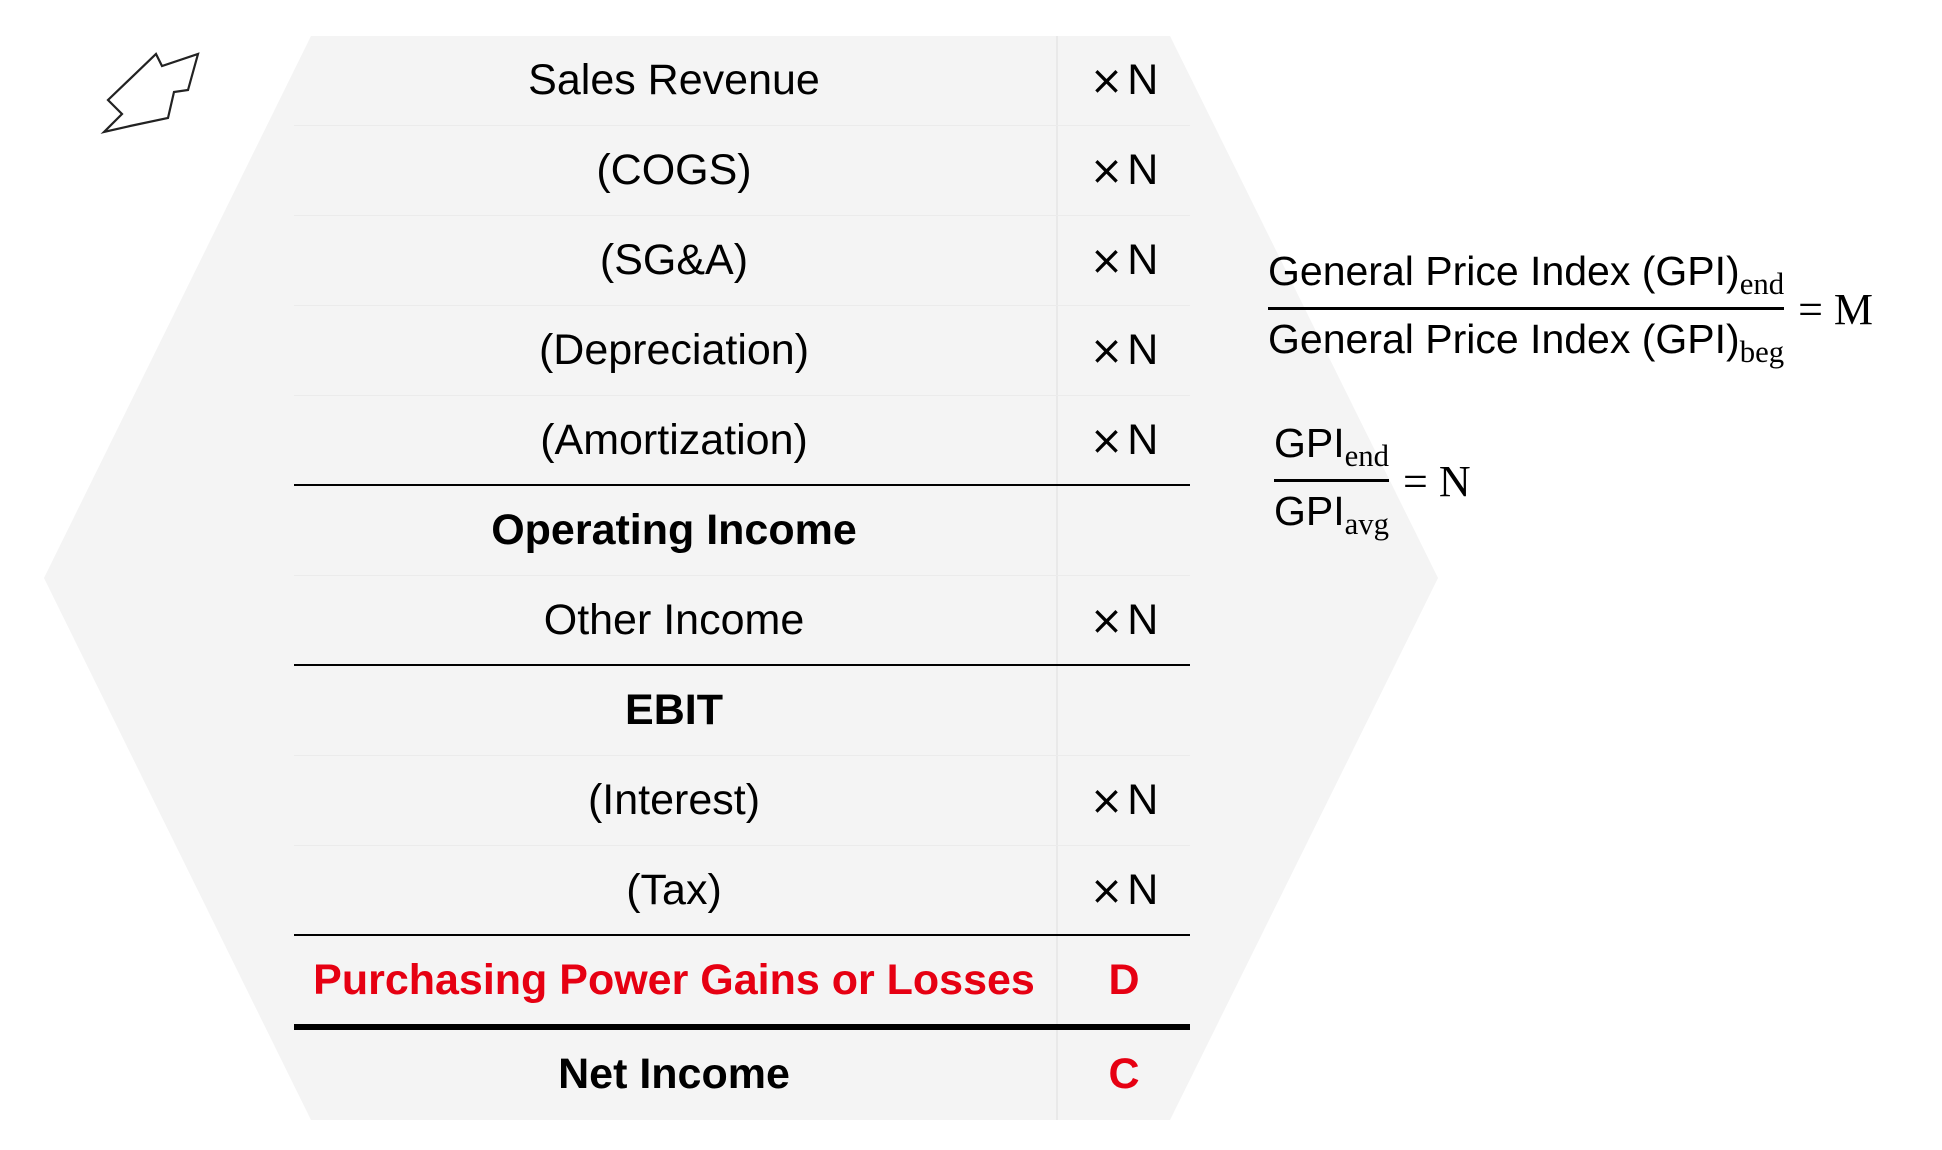 The image size is (1942, 1150). I want to click on statement-row-sales-revenue: Sales Revenue ×N, so click(742, 81).